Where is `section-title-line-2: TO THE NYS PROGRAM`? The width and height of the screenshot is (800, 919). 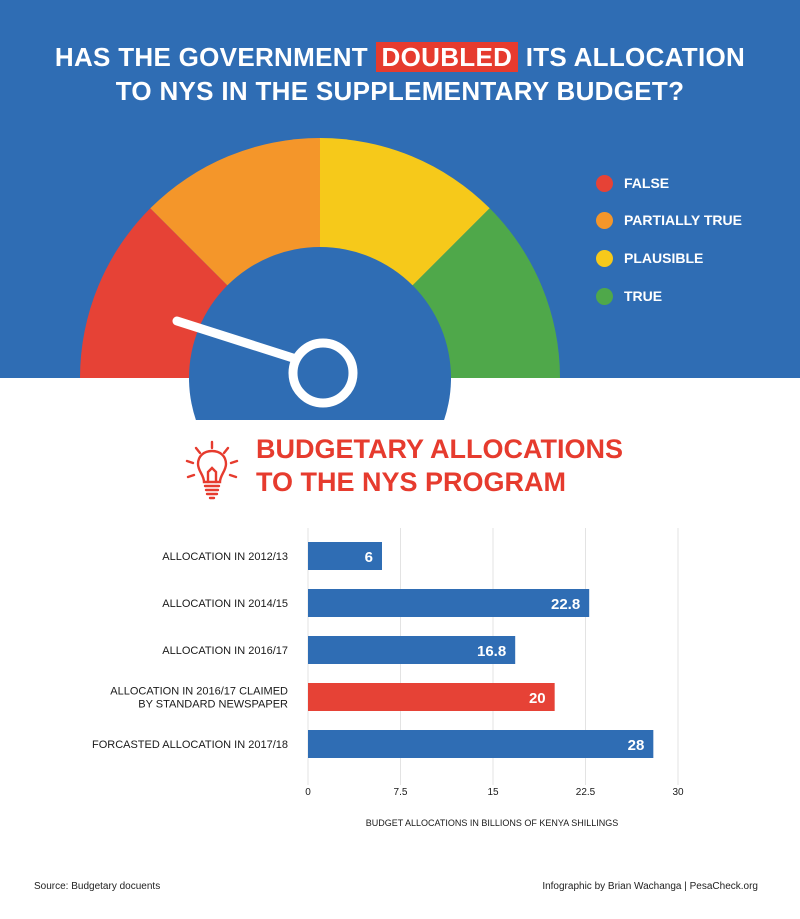 section-title-line-2: TO THE NYS PROGRAM is located at coordinates (411, 482).